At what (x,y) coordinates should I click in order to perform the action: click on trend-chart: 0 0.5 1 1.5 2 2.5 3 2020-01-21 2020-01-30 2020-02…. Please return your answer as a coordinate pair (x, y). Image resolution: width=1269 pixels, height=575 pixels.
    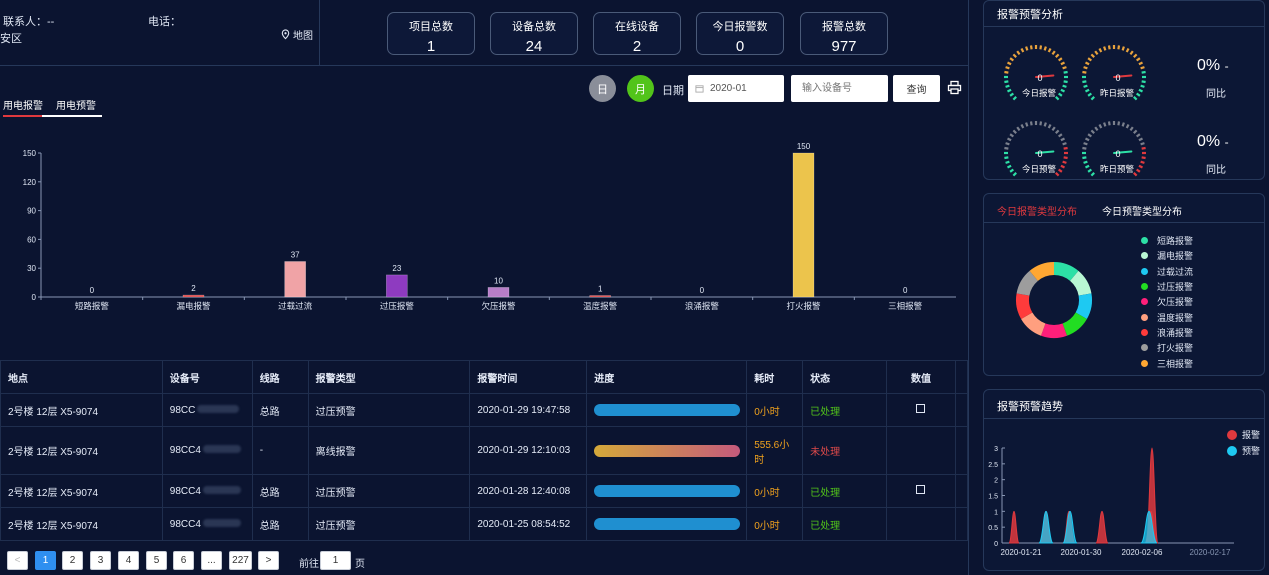
    Looking at the image, I should click on (1111, 501).